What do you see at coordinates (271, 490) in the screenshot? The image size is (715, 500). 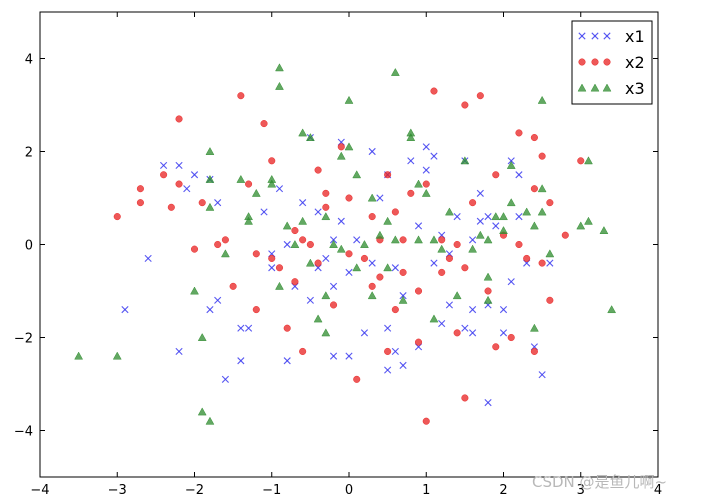 I see `x-tick-label: −1` at bounding box center [271, 490].